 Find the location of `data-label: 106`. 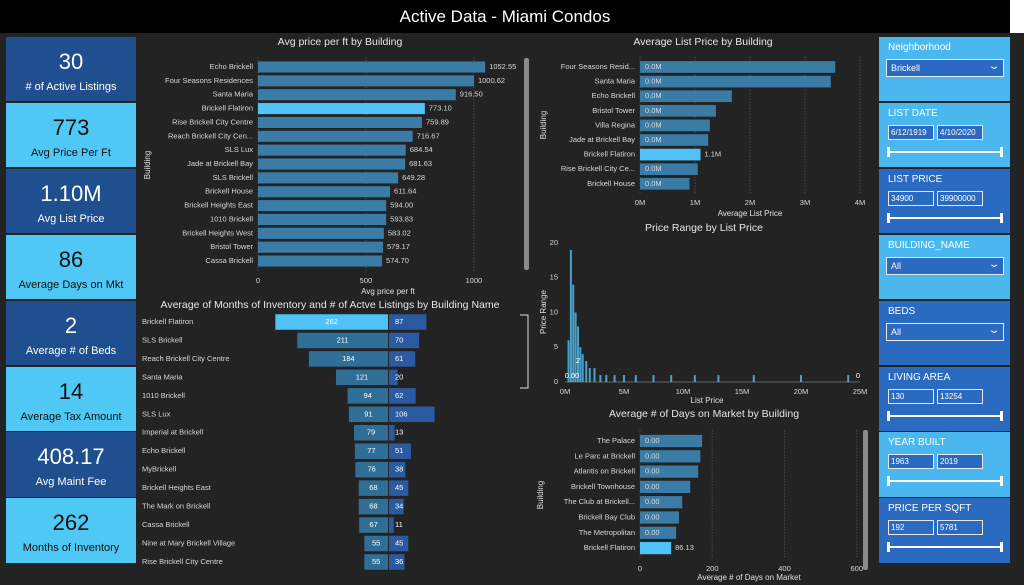

data-label: 106 is located at coordinates (401, 413).